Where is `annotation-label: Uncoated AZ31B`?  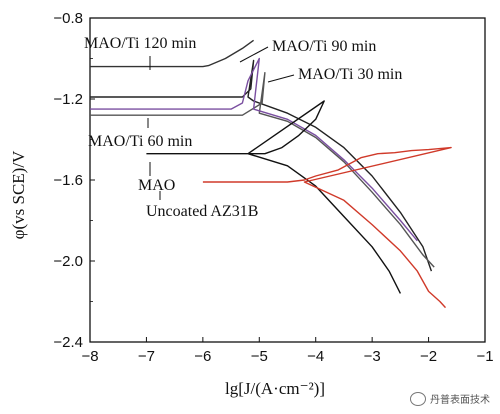 annotation-label: Uncoated AZ31B is located at coordinates (202, 211).